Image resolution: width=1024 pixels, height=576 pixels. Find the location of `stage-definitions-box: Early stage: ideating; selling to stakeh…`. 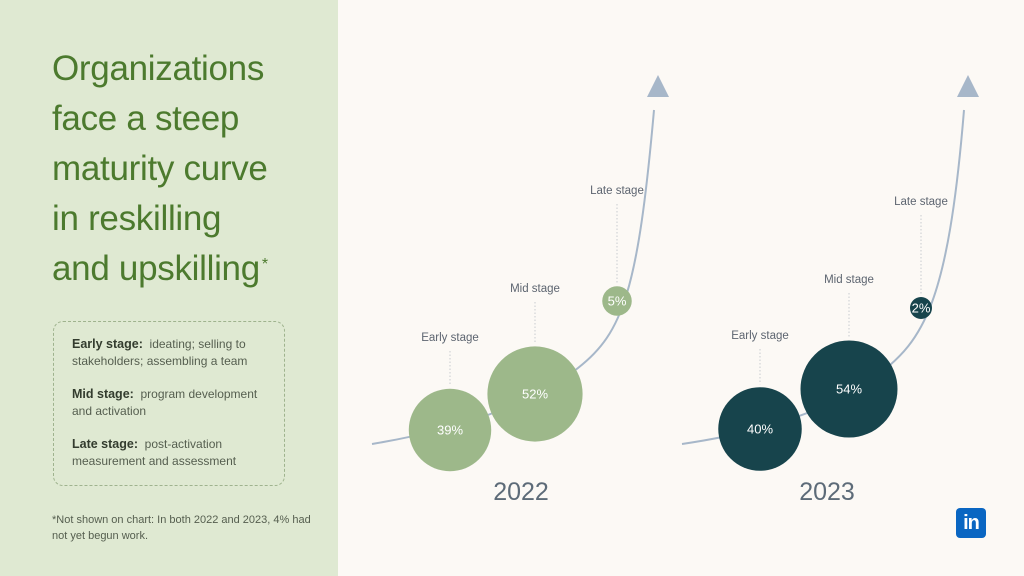

stage-definitions-box: Early stage: ideating; selling to stakeh… is located at coordinates (169, 403).